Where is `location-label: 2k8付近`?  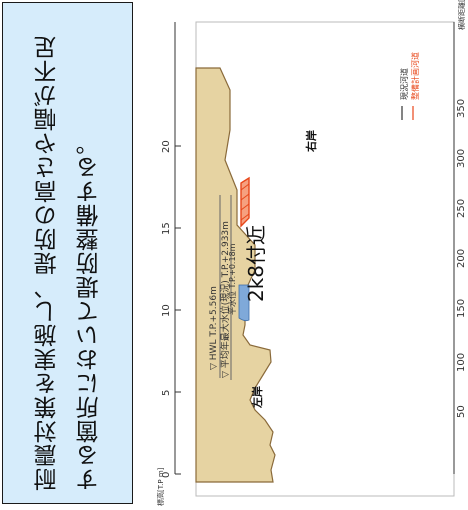 location-label: 2k8付近 is located at coordinates (256, 263).